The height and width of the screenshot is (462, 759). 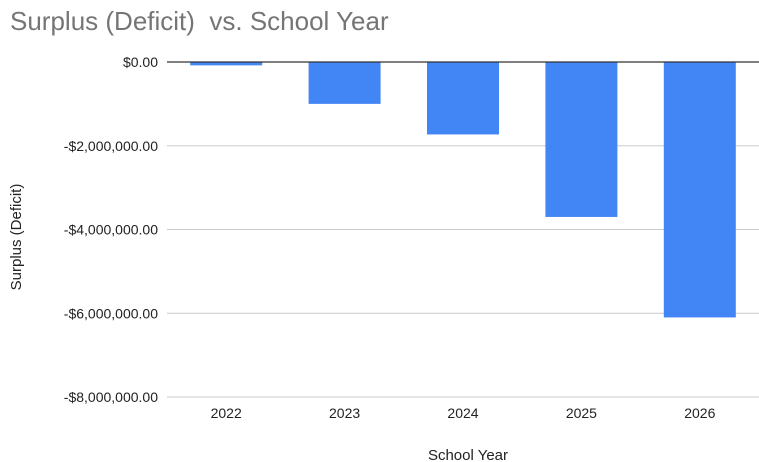 What do you see at coordinates (16, 237) in the screenshot?
I see `y-axis-title: Surplus (Deficit)` at bounding box center [16, 237].